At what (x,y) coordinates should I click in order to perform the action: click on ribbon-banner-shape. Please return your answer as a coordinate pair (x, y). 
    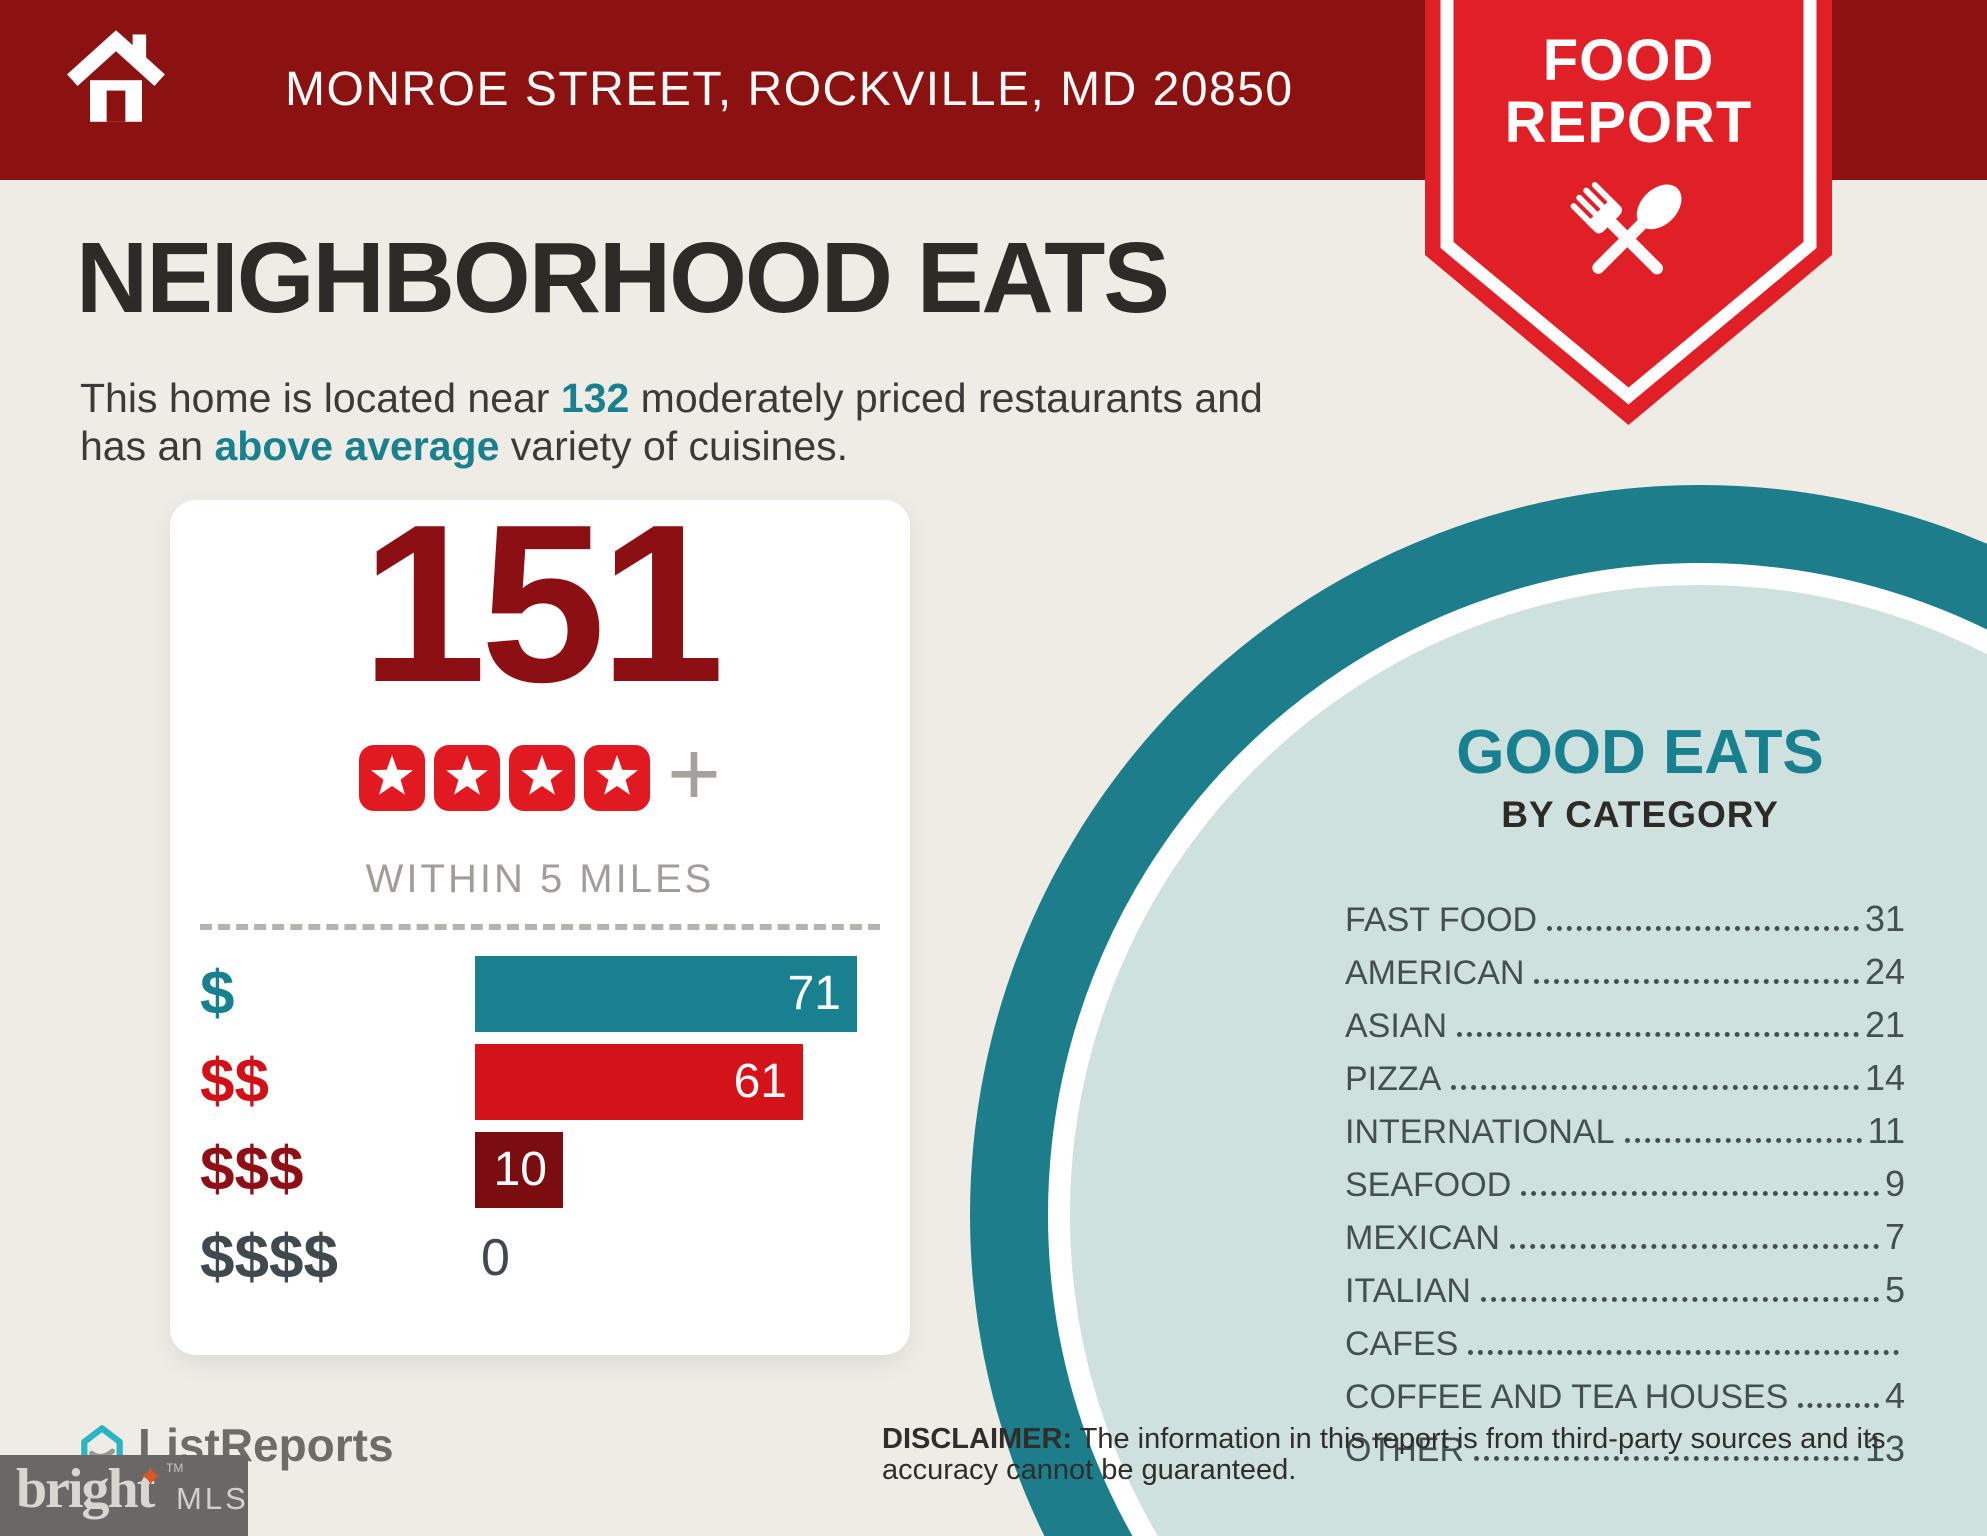
    Looking at the image, I should click on (1628, 212).